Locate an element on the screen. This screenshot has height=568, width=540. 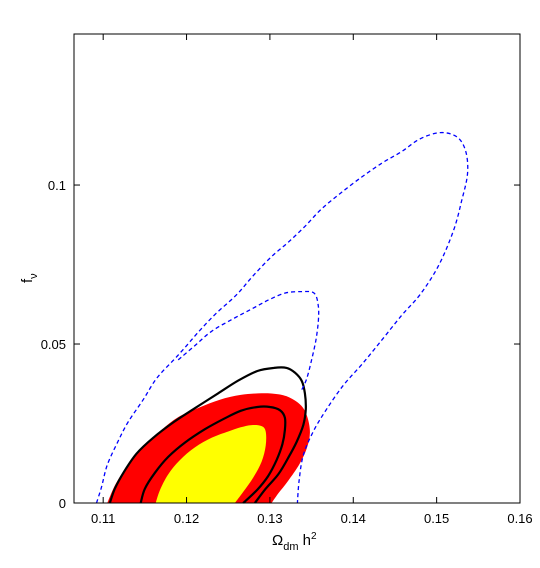
y-axis-label: fν is located at coordinates (29, 278).